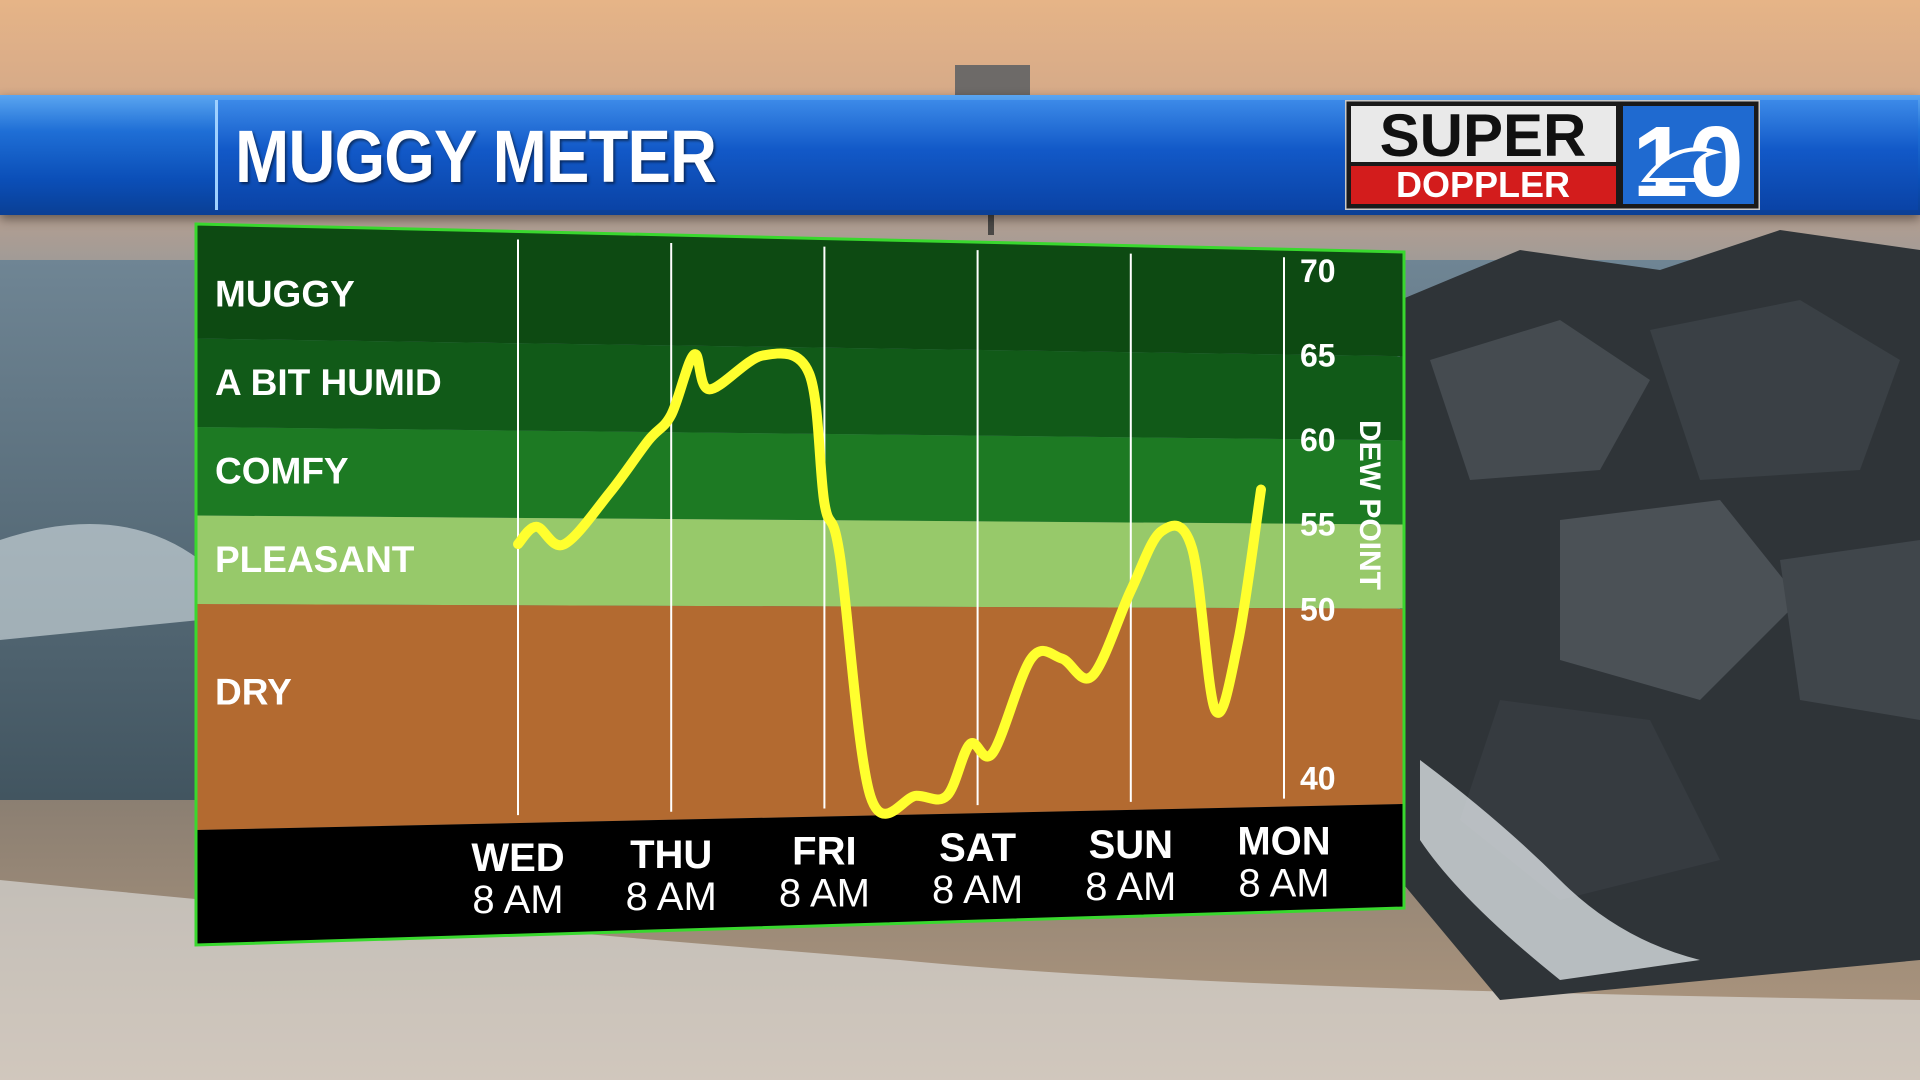 This screenshot has width=1920, height=1080. I want to click on band-label-a-bit-humid: A BIT HUMID, so click(328, 382).